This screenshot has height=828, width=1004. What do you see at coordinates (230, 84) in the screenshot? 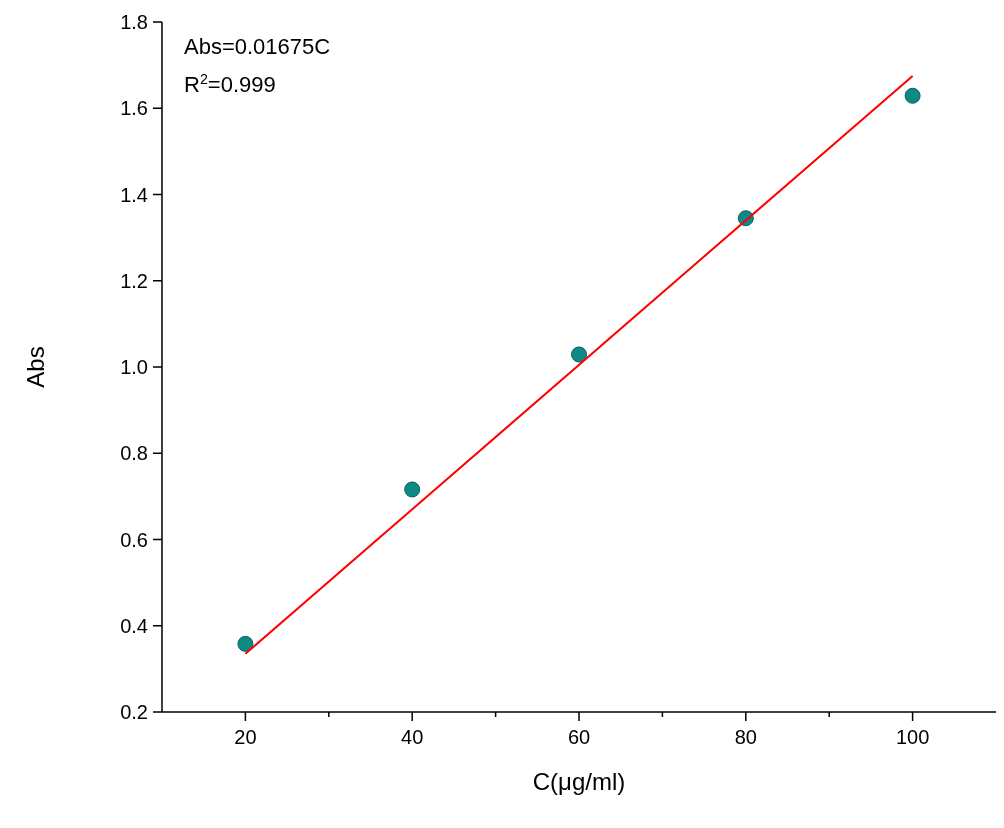
I see `annotation: R$^{2}$=0.999` at bounding box center [230, 84].